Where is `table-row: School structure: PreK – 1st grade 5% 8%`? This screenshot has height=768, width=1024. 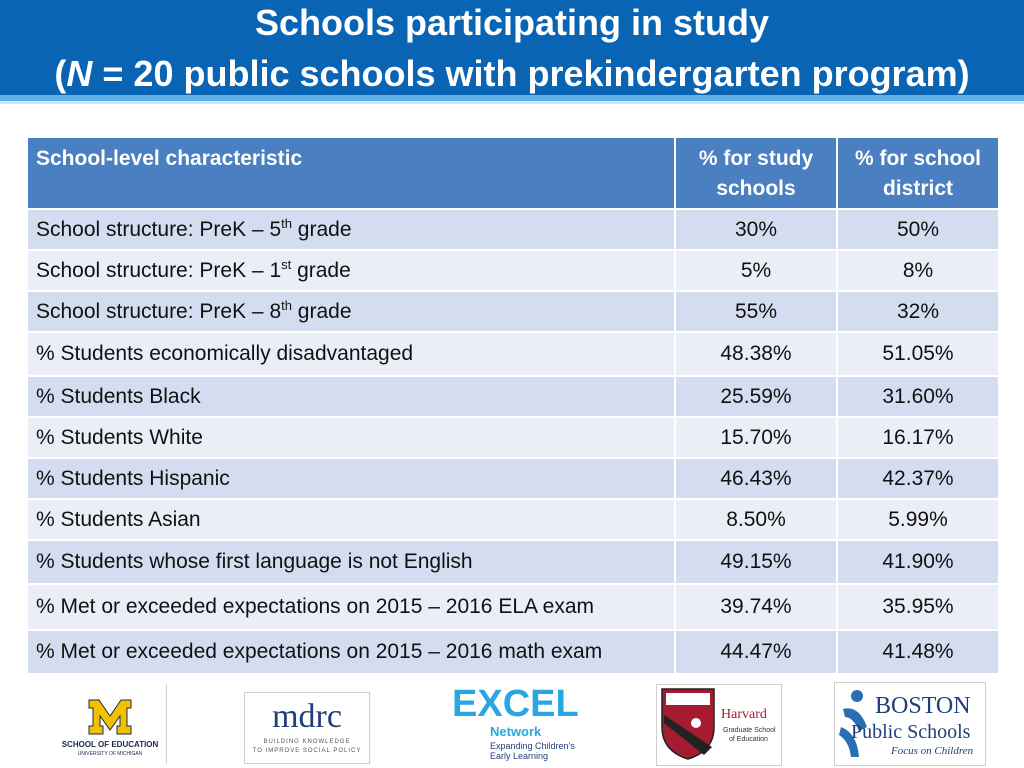 table-row: School structure: PreK – 1st grade 5% 8% is located at coordinates (513, 270).